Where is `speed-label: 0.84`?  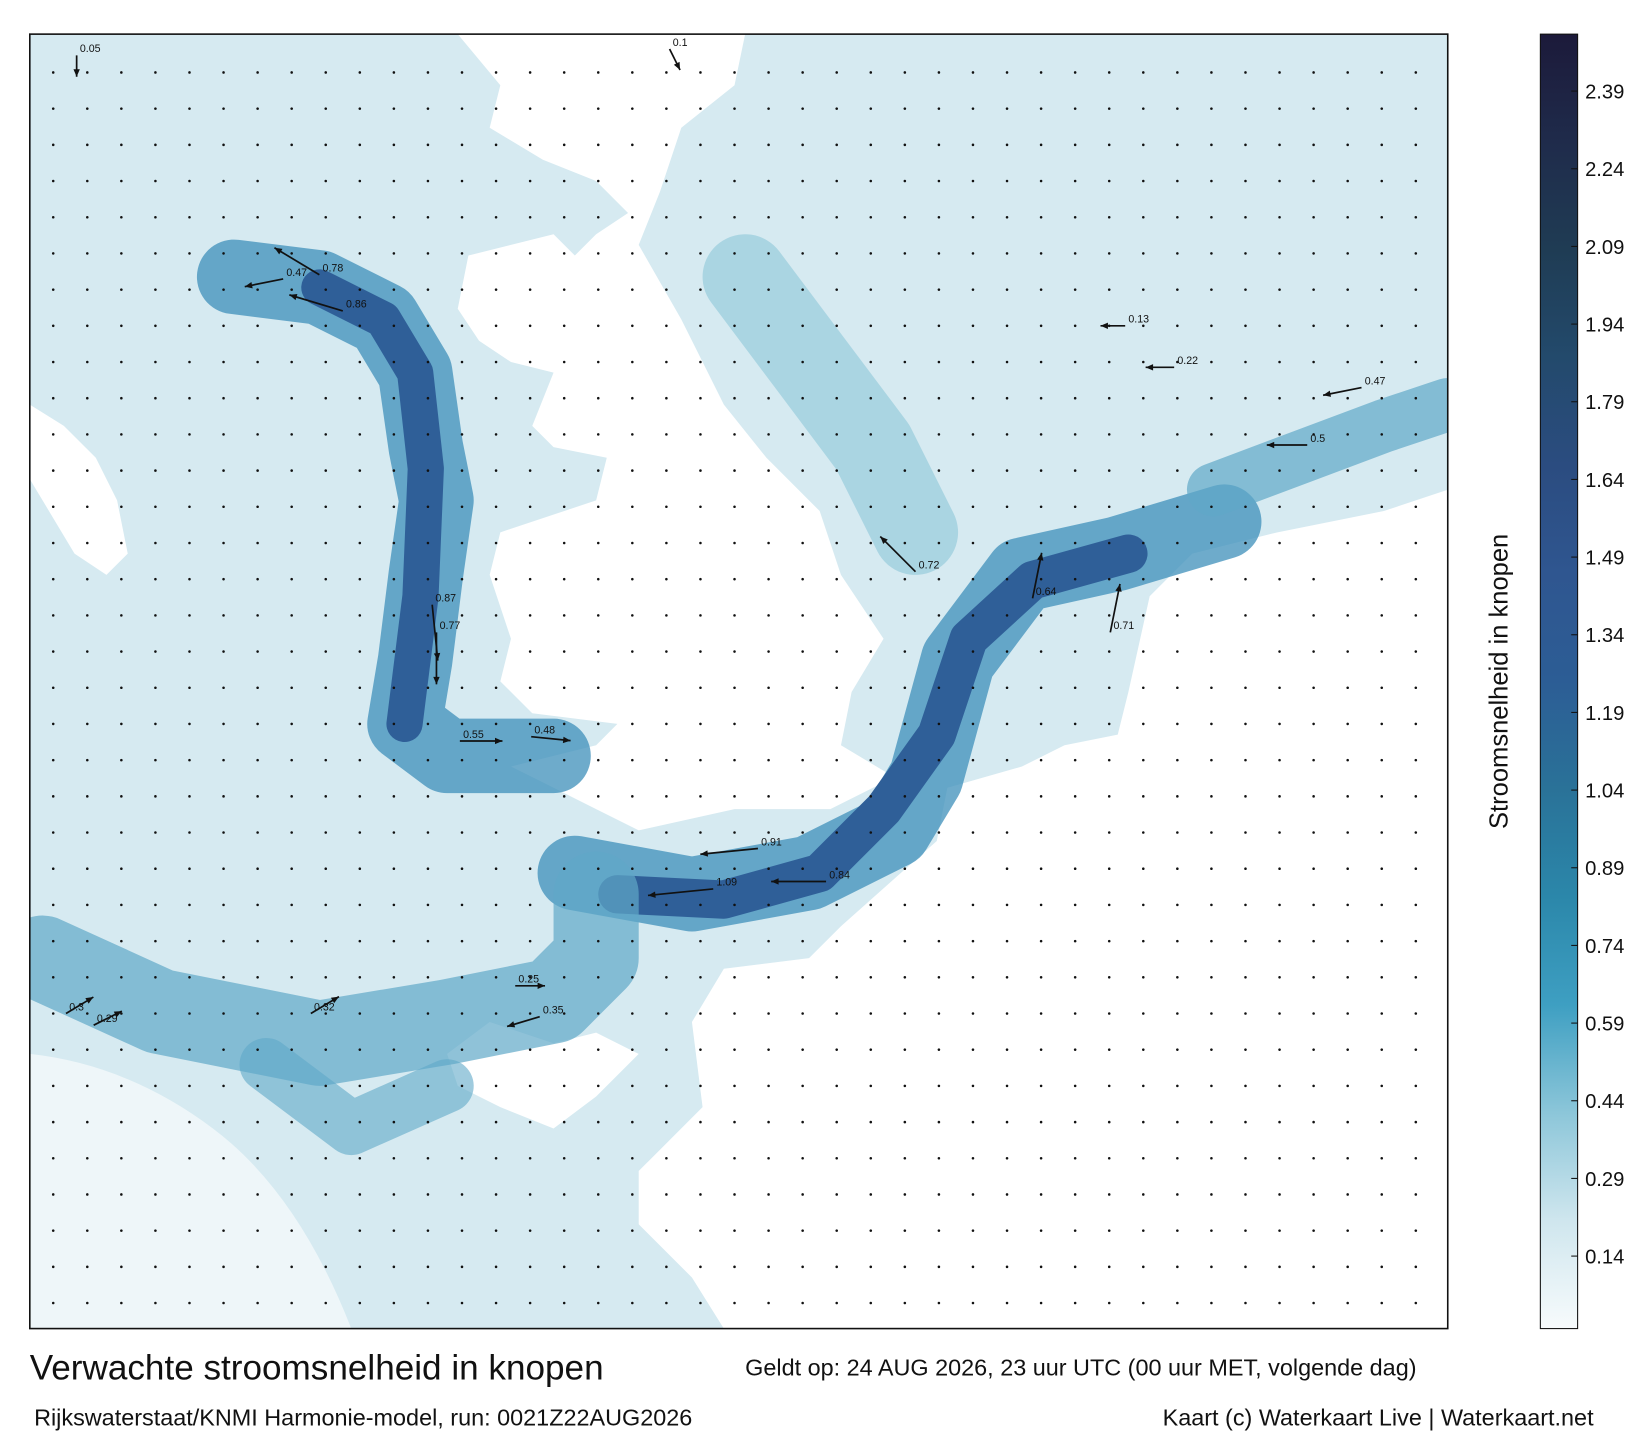 speed-label: 0.84 is located at coordinates (839, 875).